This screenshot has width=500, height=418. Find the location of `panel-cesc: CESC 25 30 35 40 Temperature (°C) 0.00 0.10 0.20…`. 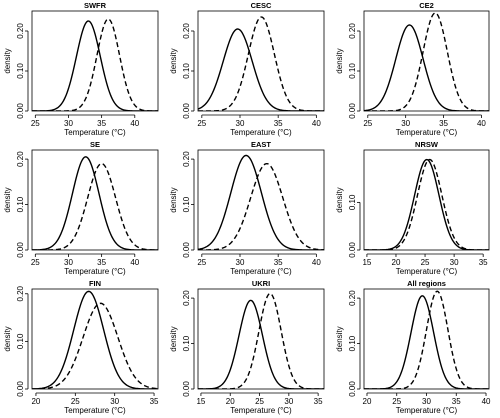

panel-cesc: CESC 25 30 35 40 Temperature (°C) 0.00 0.10 0.20… is located at coordinates (247, 69).